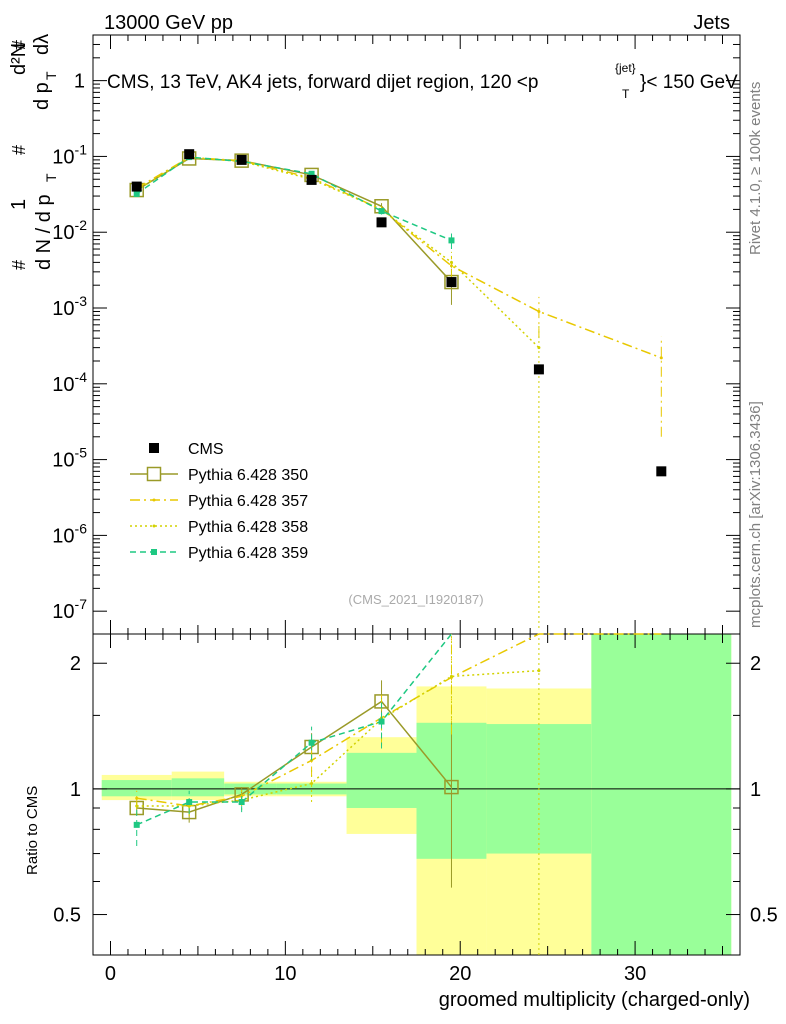  I want to click on ratio-y-label: Ratio to CMS, so click(32, 830).